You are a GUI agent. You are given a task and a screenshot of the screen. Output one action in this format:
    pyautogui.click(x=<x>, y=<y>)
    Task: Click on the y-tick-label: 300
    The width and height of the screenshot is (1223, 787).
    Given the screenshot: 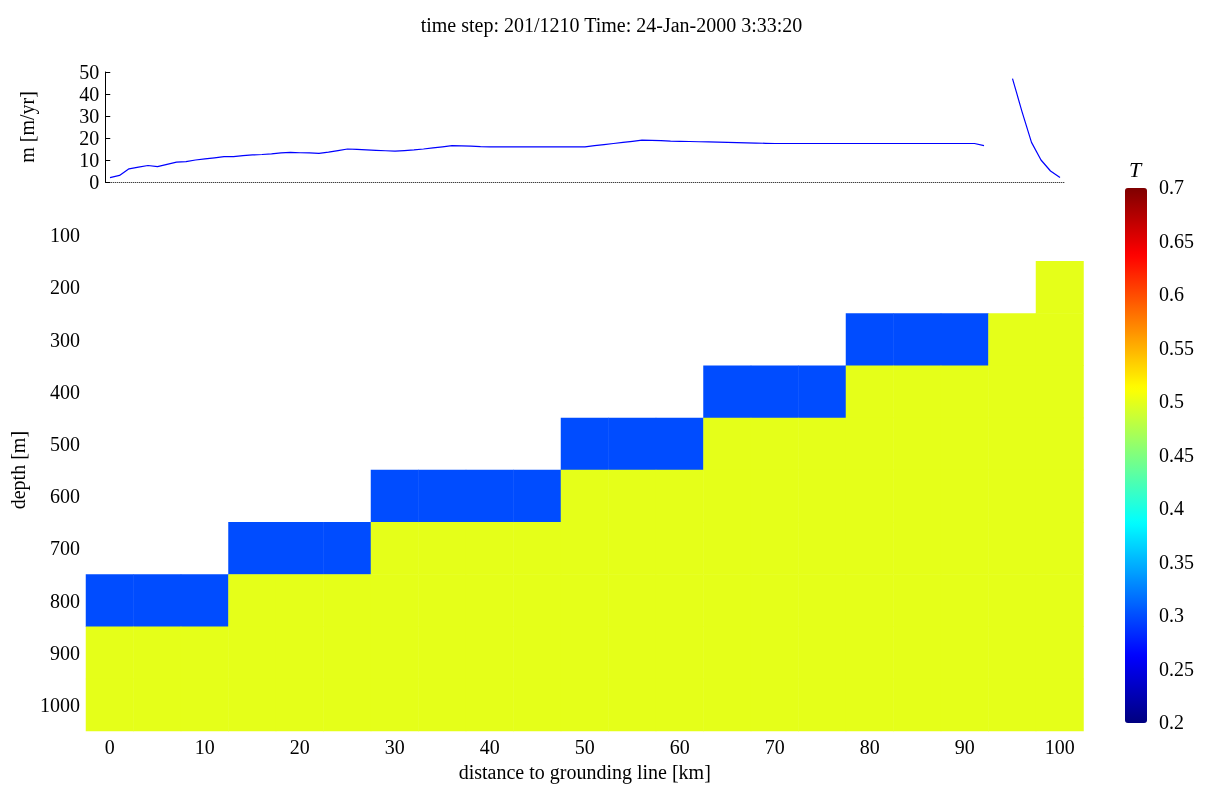 What is the action you would take?
    pyautogui.click(x=65, y=339)
    